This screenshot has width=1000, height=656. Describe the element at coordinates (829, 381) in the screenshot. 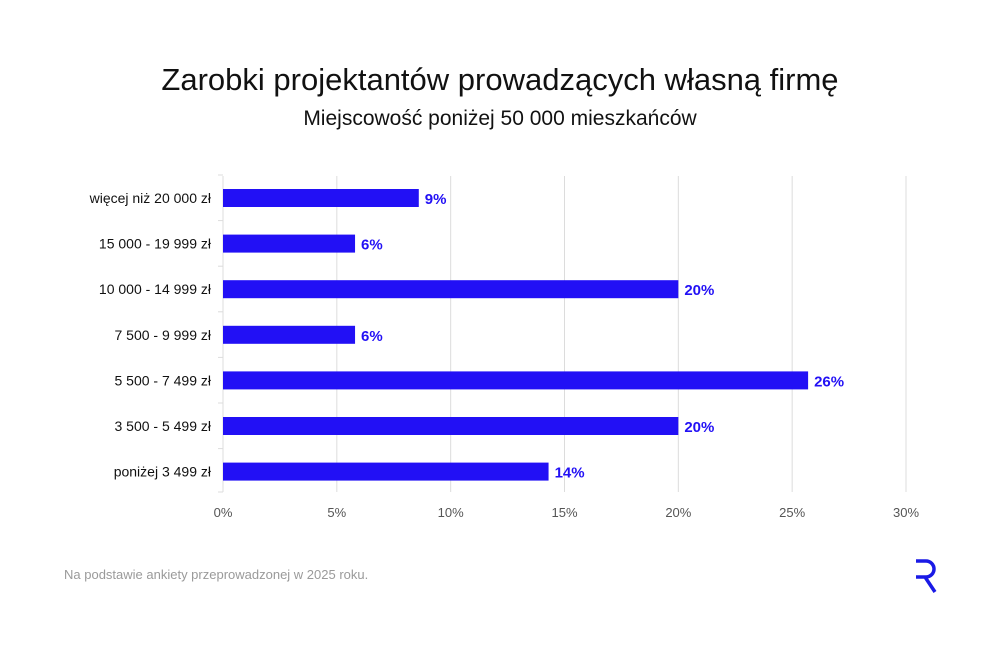

I see `data-label: 26%` at that location.